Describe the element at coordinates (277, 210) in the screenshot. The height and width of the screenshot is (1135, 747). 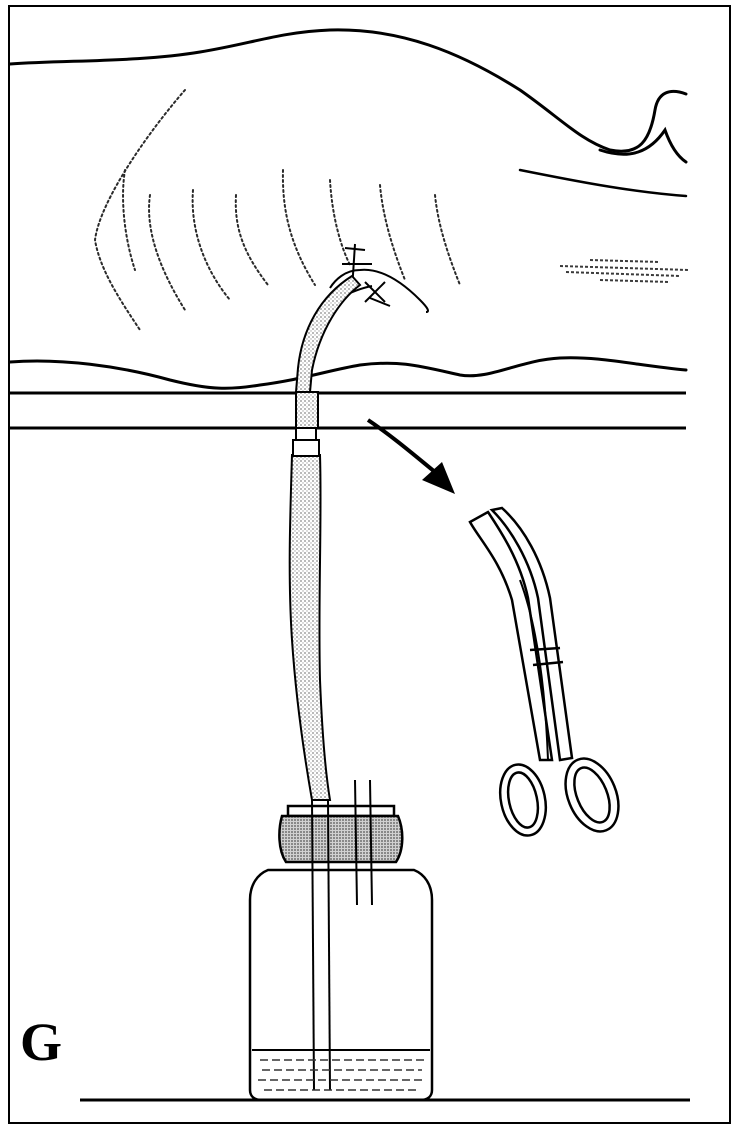
I see `rib-shading` at that location.